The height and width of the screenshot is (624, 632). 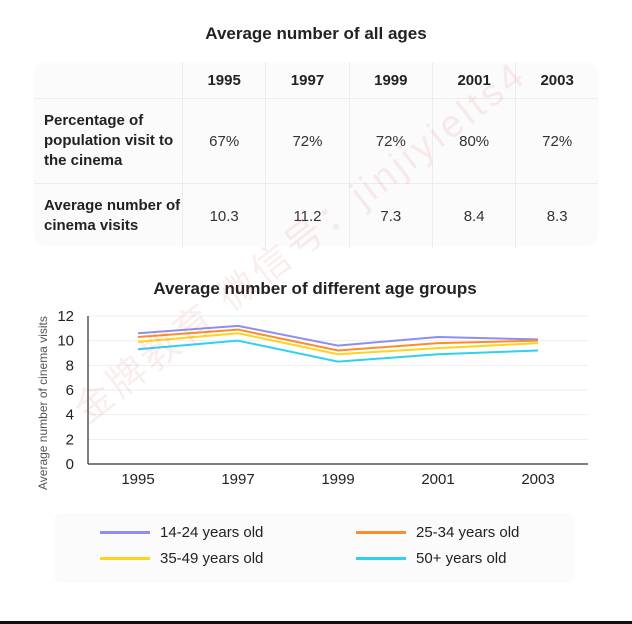 I want to click on x-tick-label: 1995, so click(x=137, y=479).